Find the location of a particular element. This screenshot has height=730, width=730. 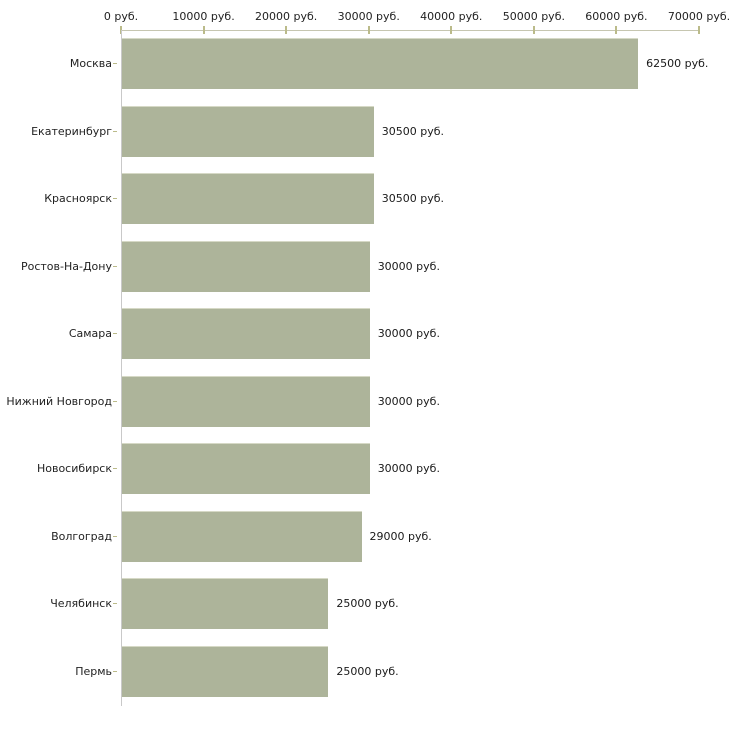

bar-row: Пермь 25000 руб. is located at coordinates (365, 672).